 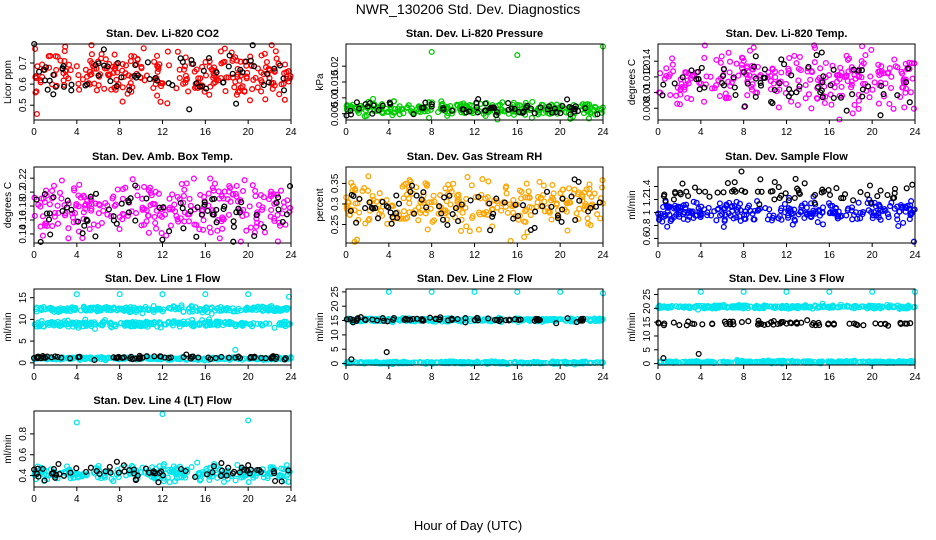 I want to click on y-tick-label: 0.14, so click(x=23, y=234).